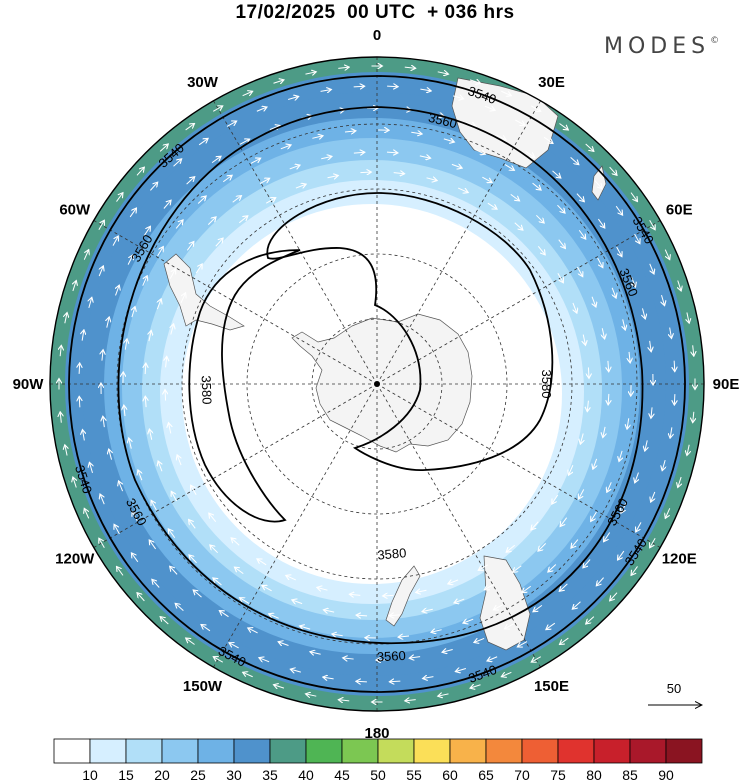 This screenshot has height=782, width=750. I want to click on colorbar-tick-label: 45, so click(342, 774).